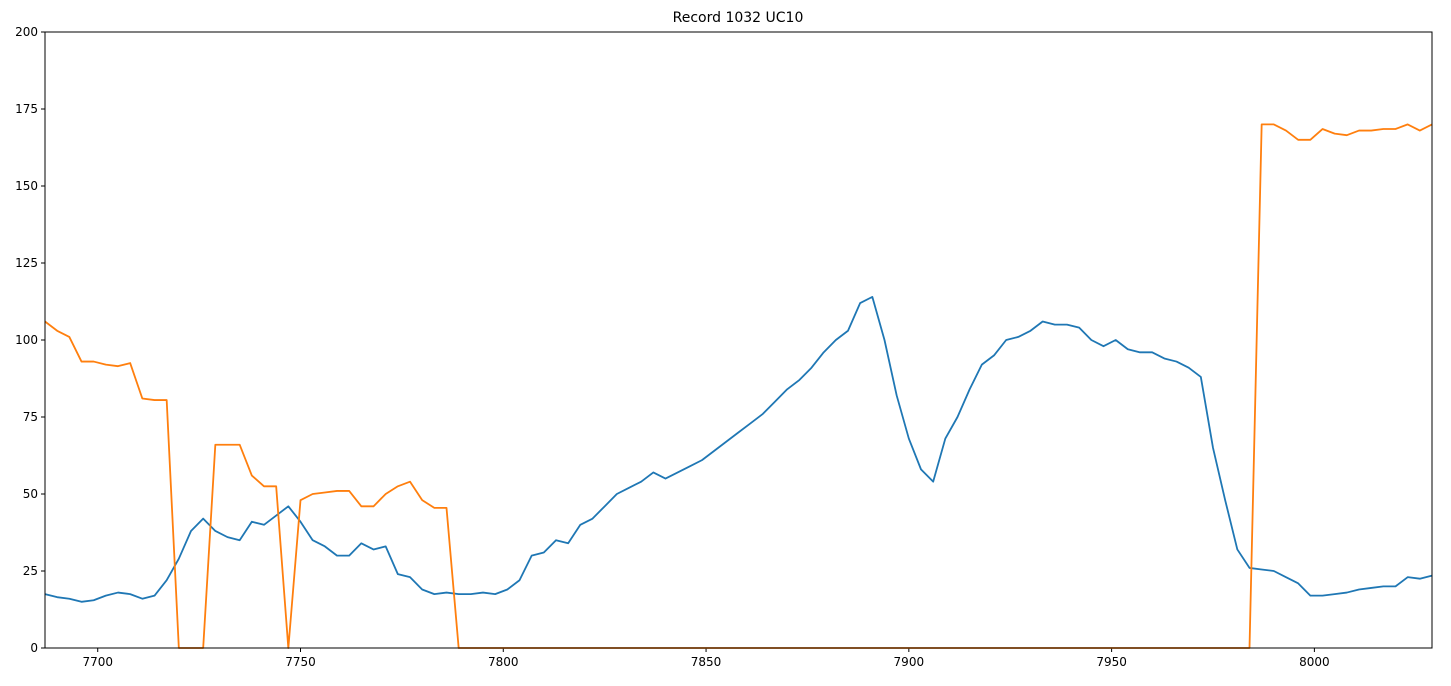 Image resolution: width=1451 pixels, height=686 pixels. What do you see at coordinates (26, 186) in the screenshot?
I see `y-tick-label: 150` at bounding box center [26, 186].